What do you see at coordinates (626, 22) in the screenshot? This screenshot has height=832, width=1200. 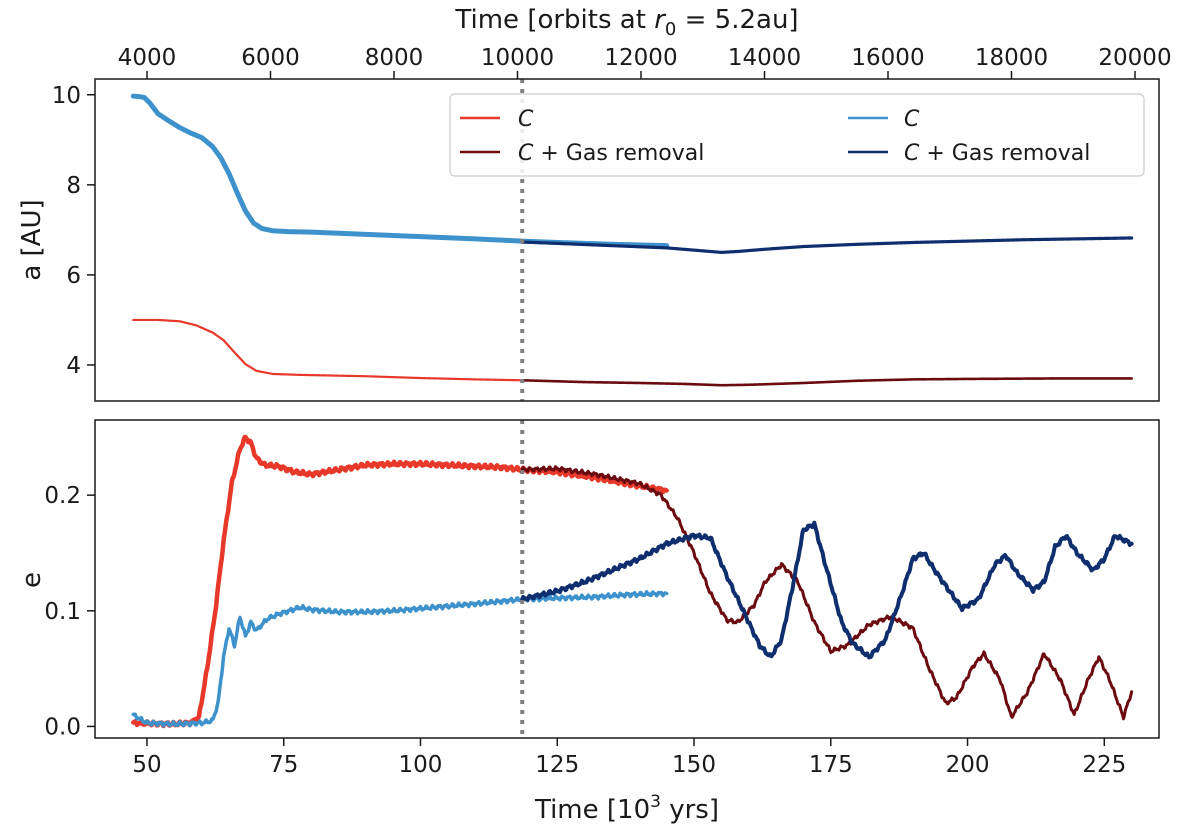 I see `top-axis-title: Time [orbits at r0 = 5.2au]` at bounding box center [626, 22].